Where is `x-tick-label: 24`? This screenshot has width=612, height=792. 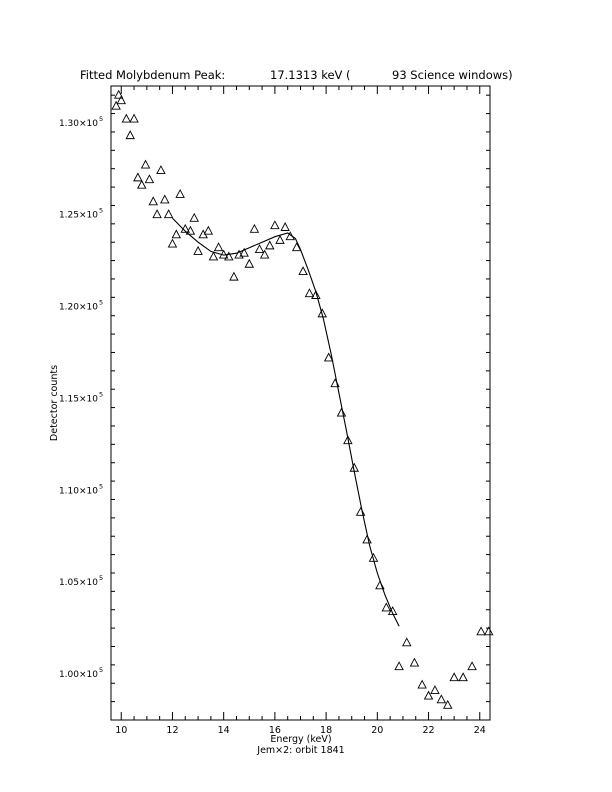 x-tick-label: 24 is located at coordinates (480, 730).